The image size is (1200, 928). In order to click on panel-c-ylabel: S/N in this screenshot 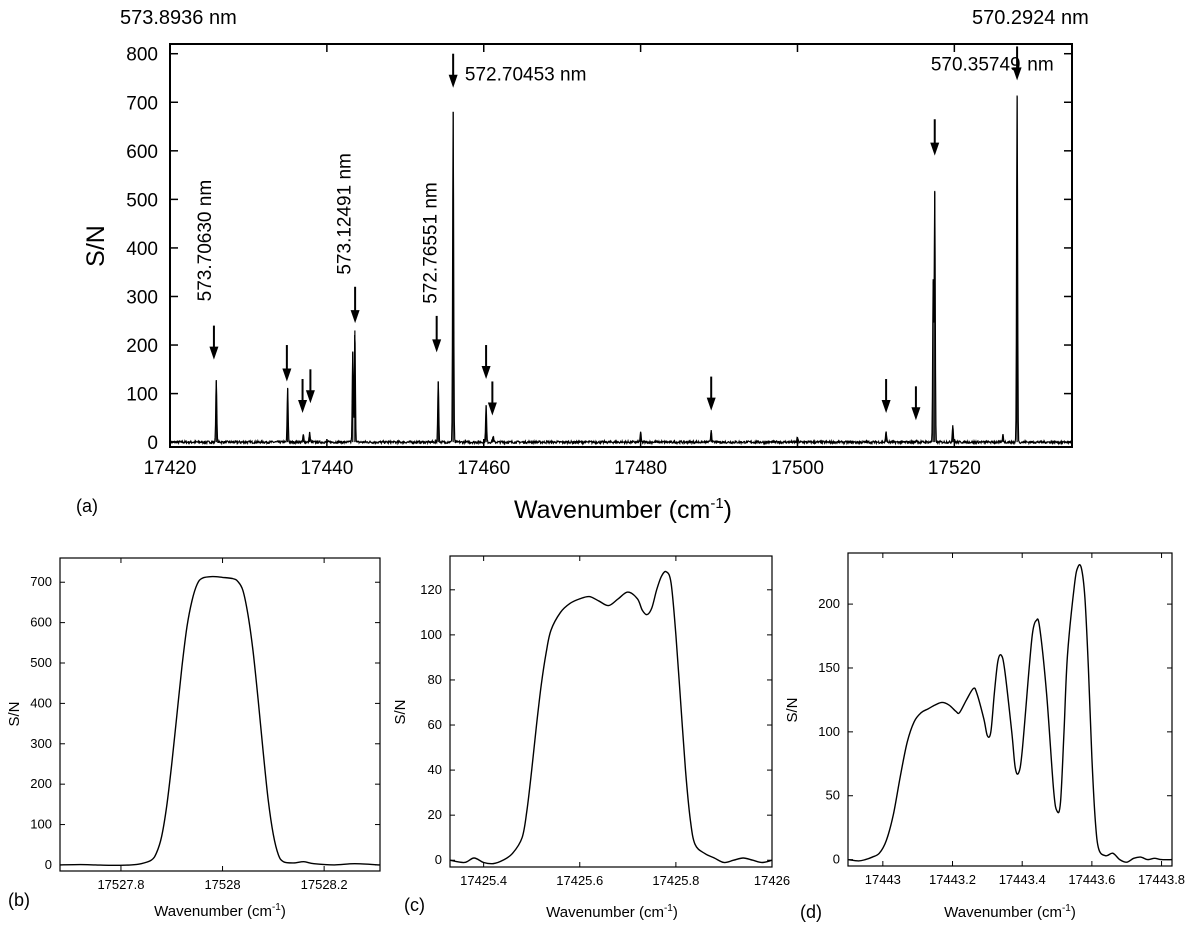, I will do `click(400, 711)`.